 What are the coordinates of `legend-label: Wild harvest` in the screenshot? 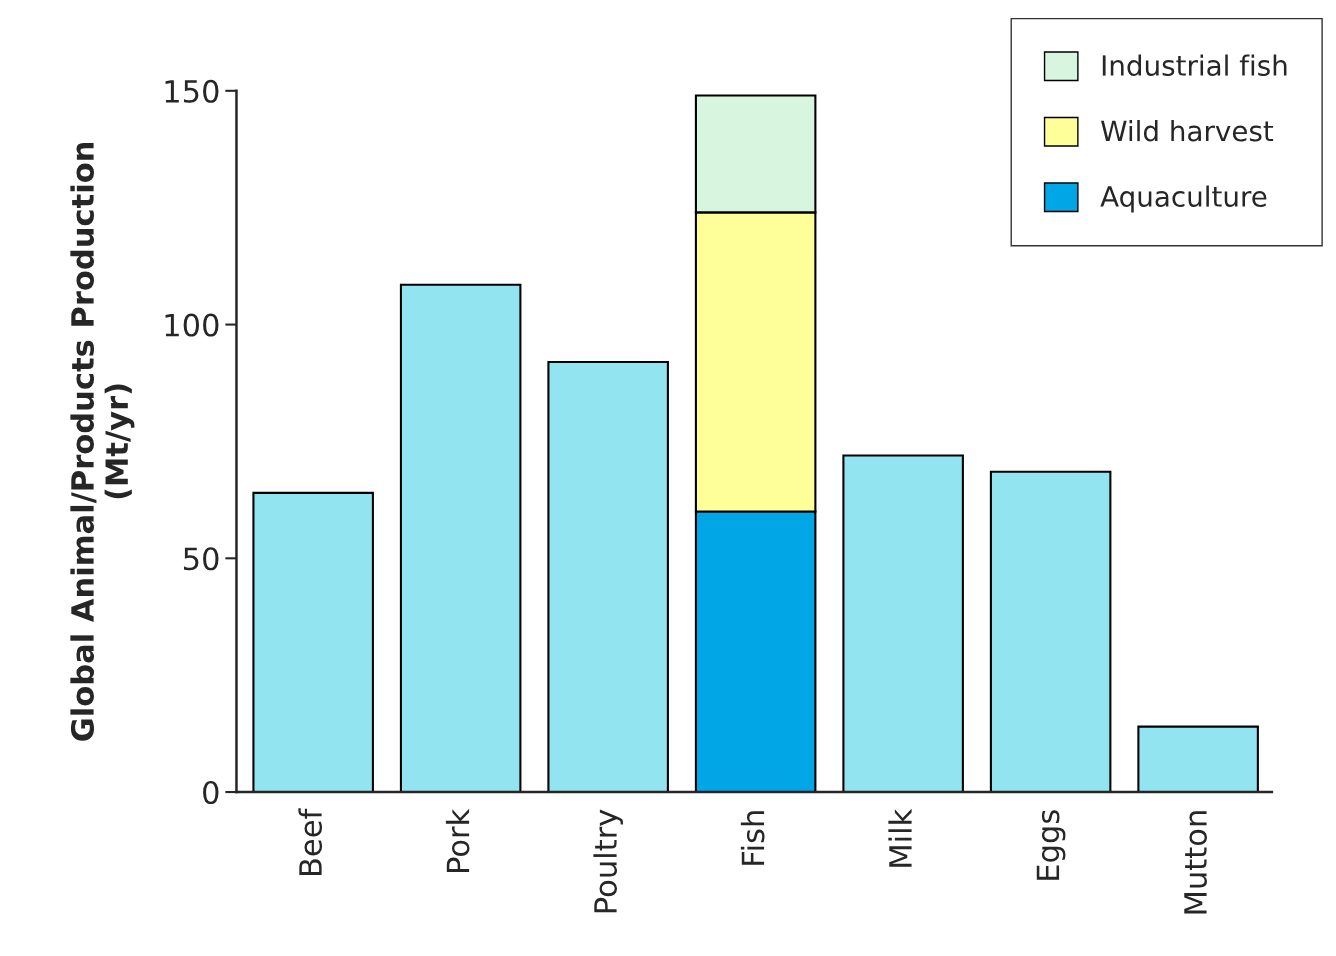 It's located at (1187, 131).